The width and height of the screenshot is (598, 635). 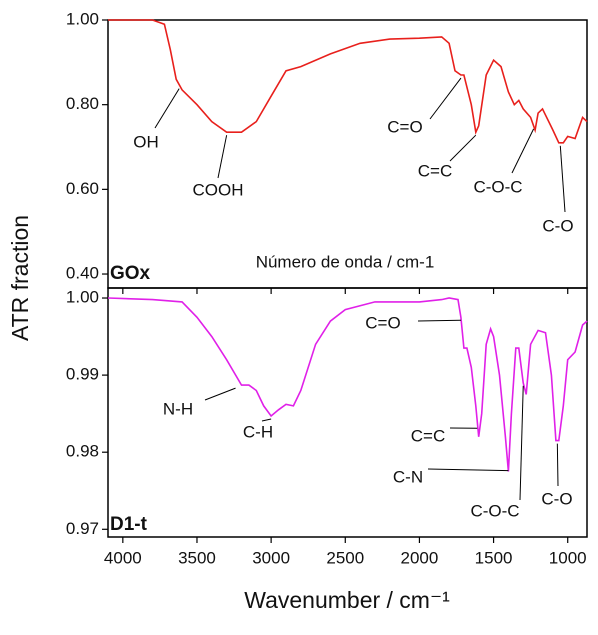 I want to click on y-tick-label: 0.80, so click(x=82, y=103).